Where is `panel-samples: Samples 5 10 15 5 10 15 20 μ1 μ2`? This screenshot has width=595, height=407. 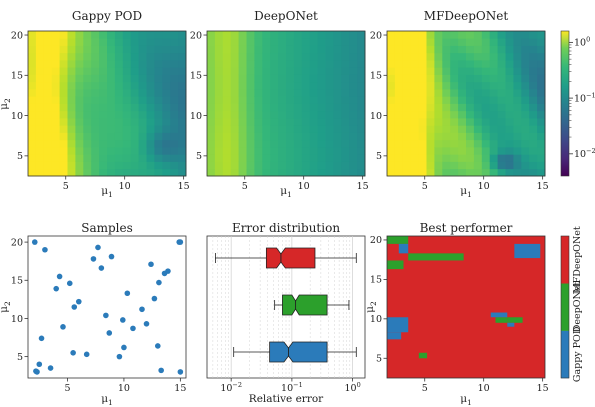
panel-samples: Samples 5 10 15 5 10 15 20 μ1 μ2 is located at coordinates (93, 314).